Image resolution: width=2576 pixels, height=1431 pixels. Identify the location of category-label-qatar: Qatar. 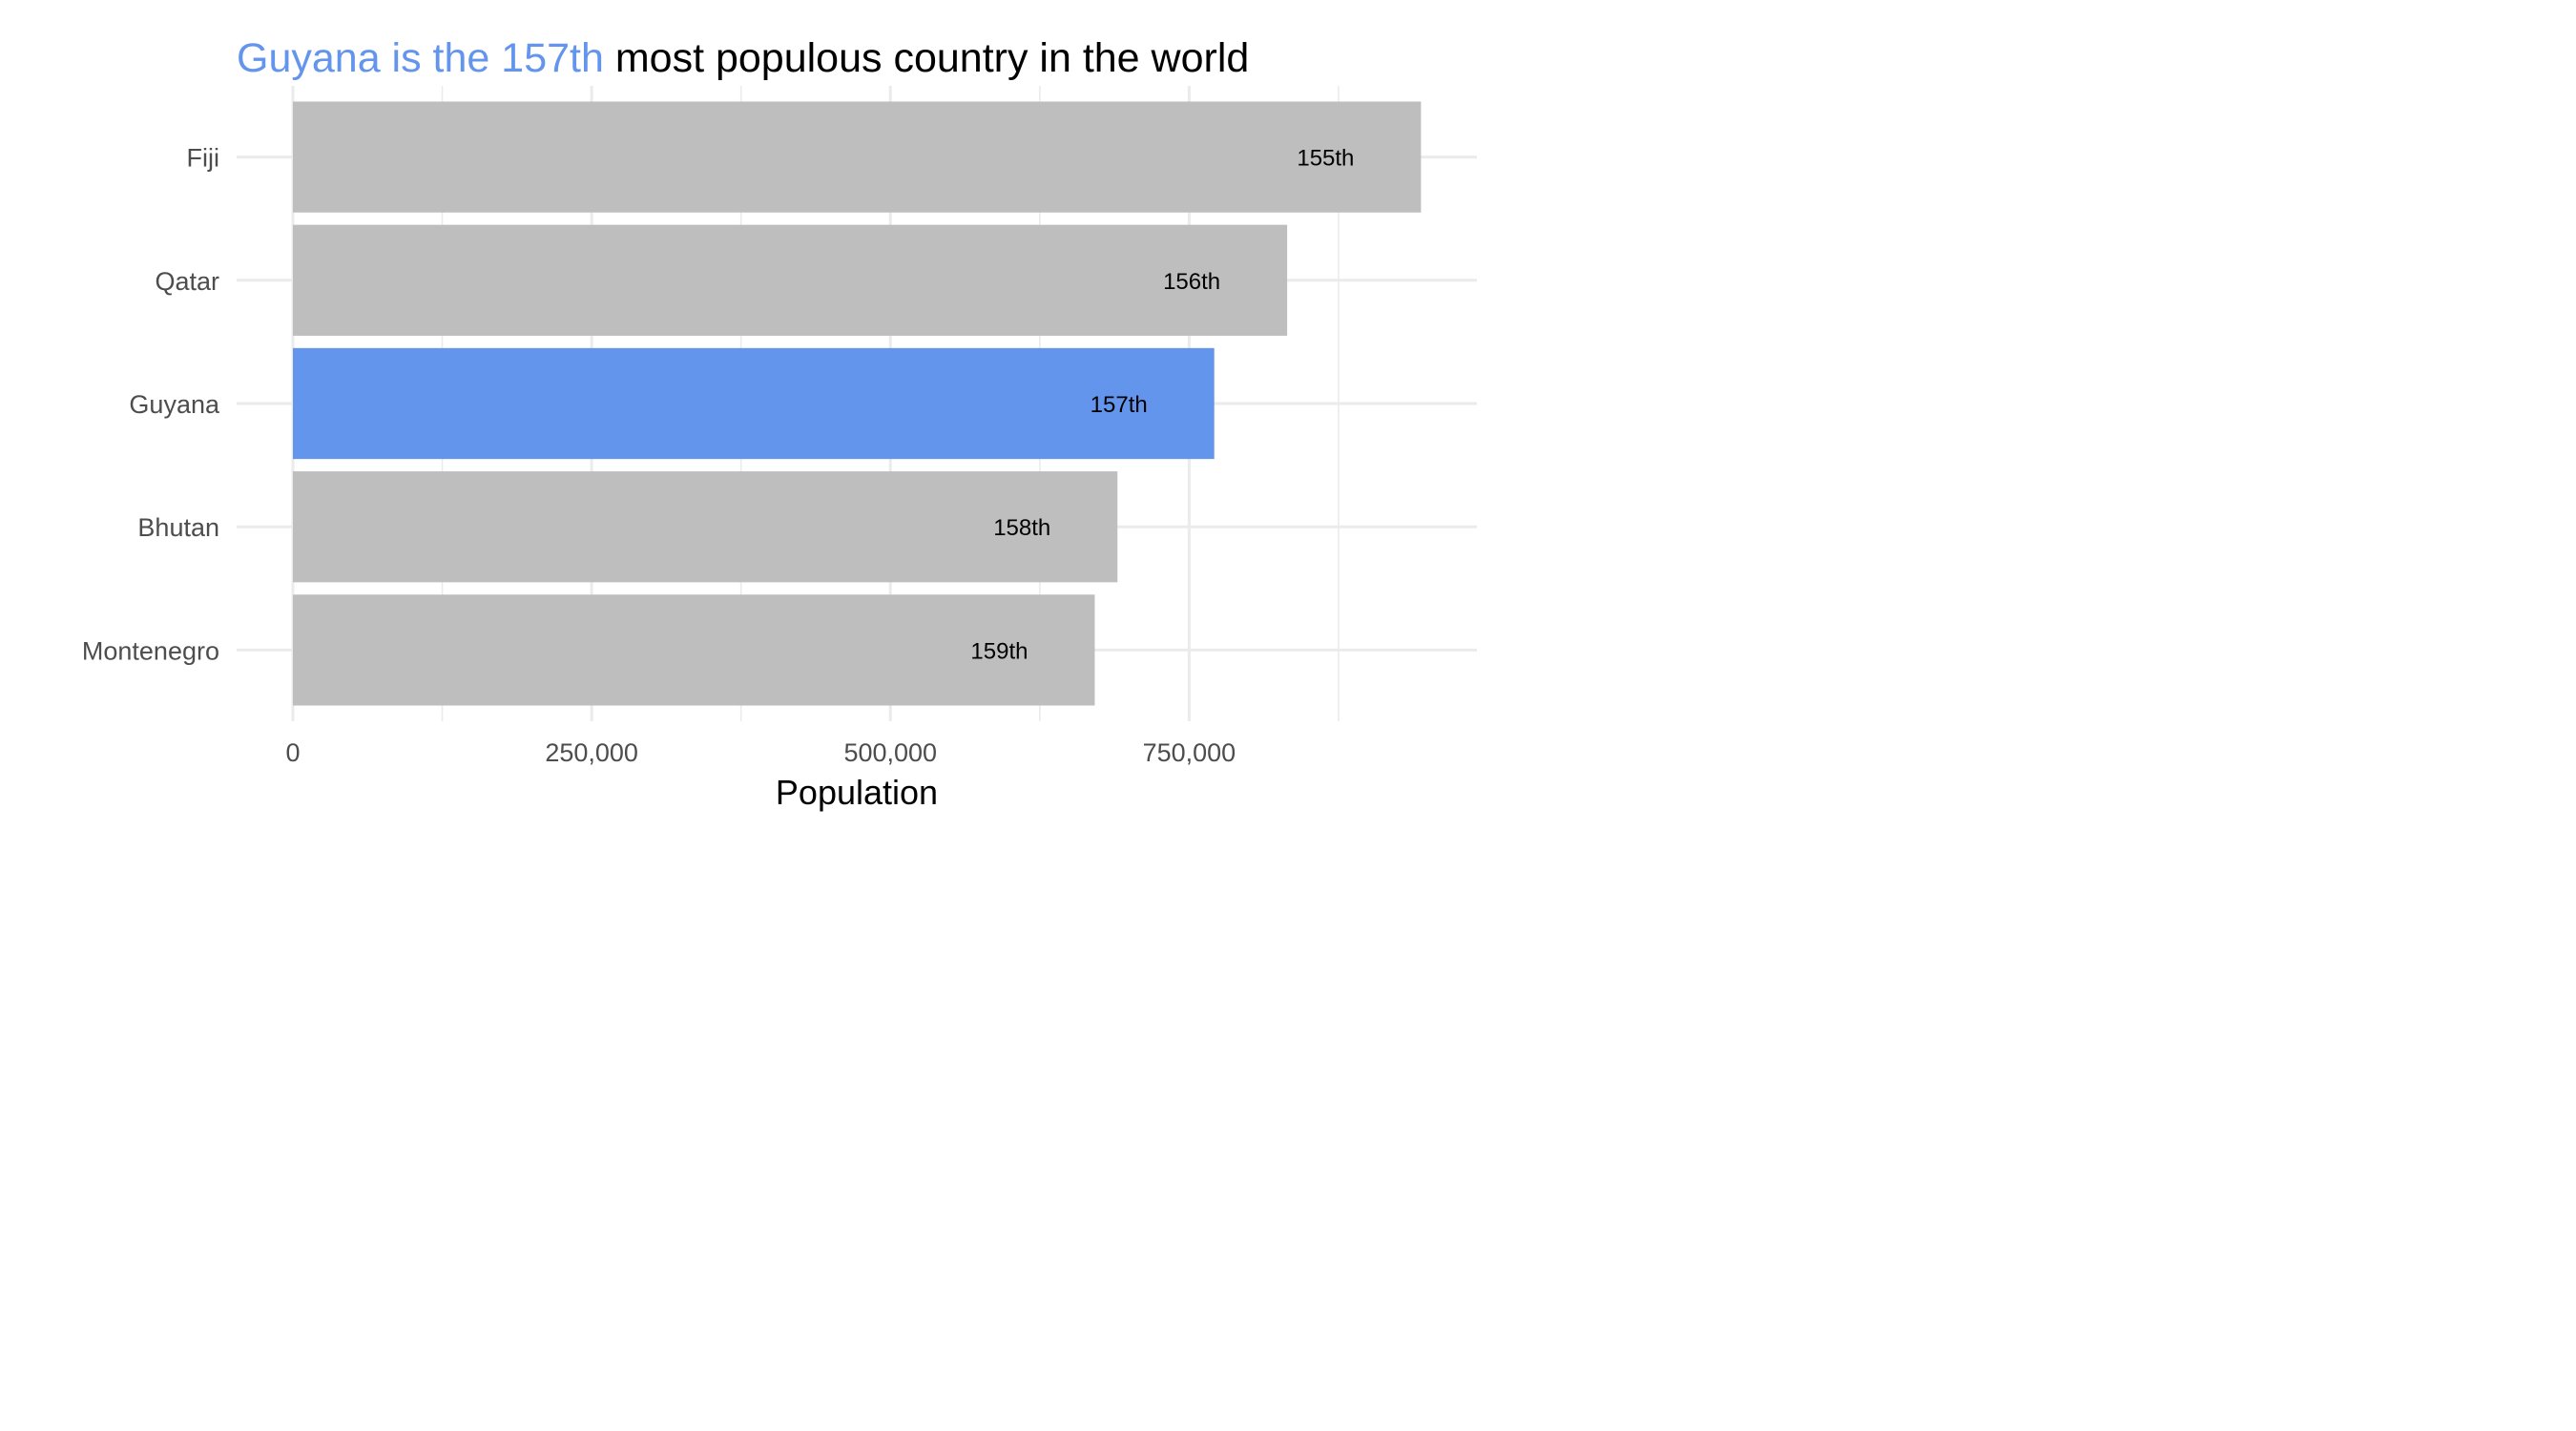
(187, 281).